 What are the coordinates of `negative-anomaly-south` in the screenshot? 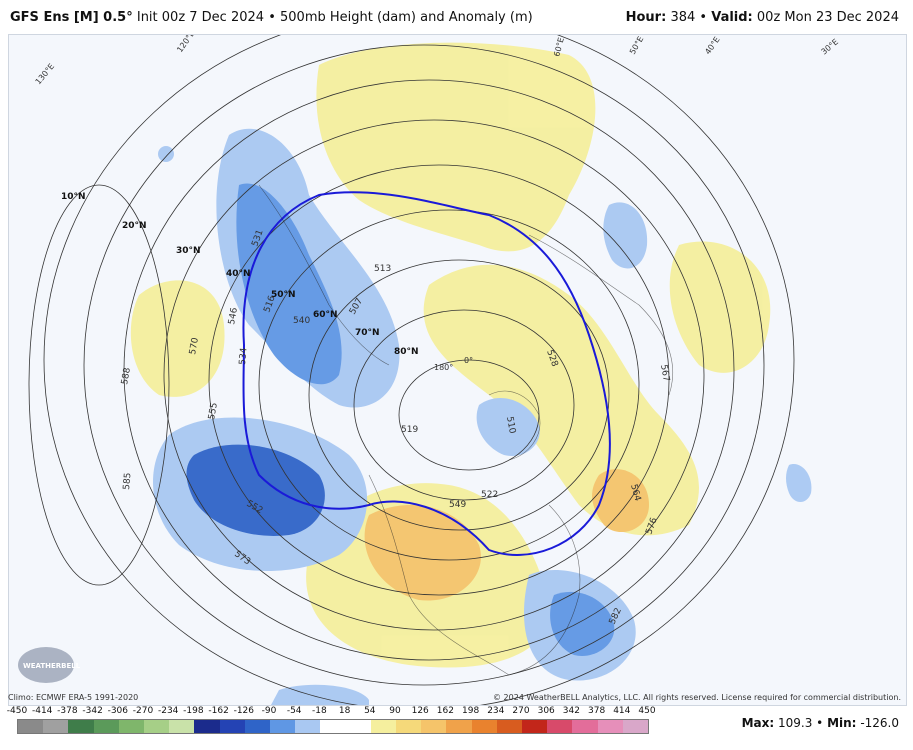 It's located at (320, 694).